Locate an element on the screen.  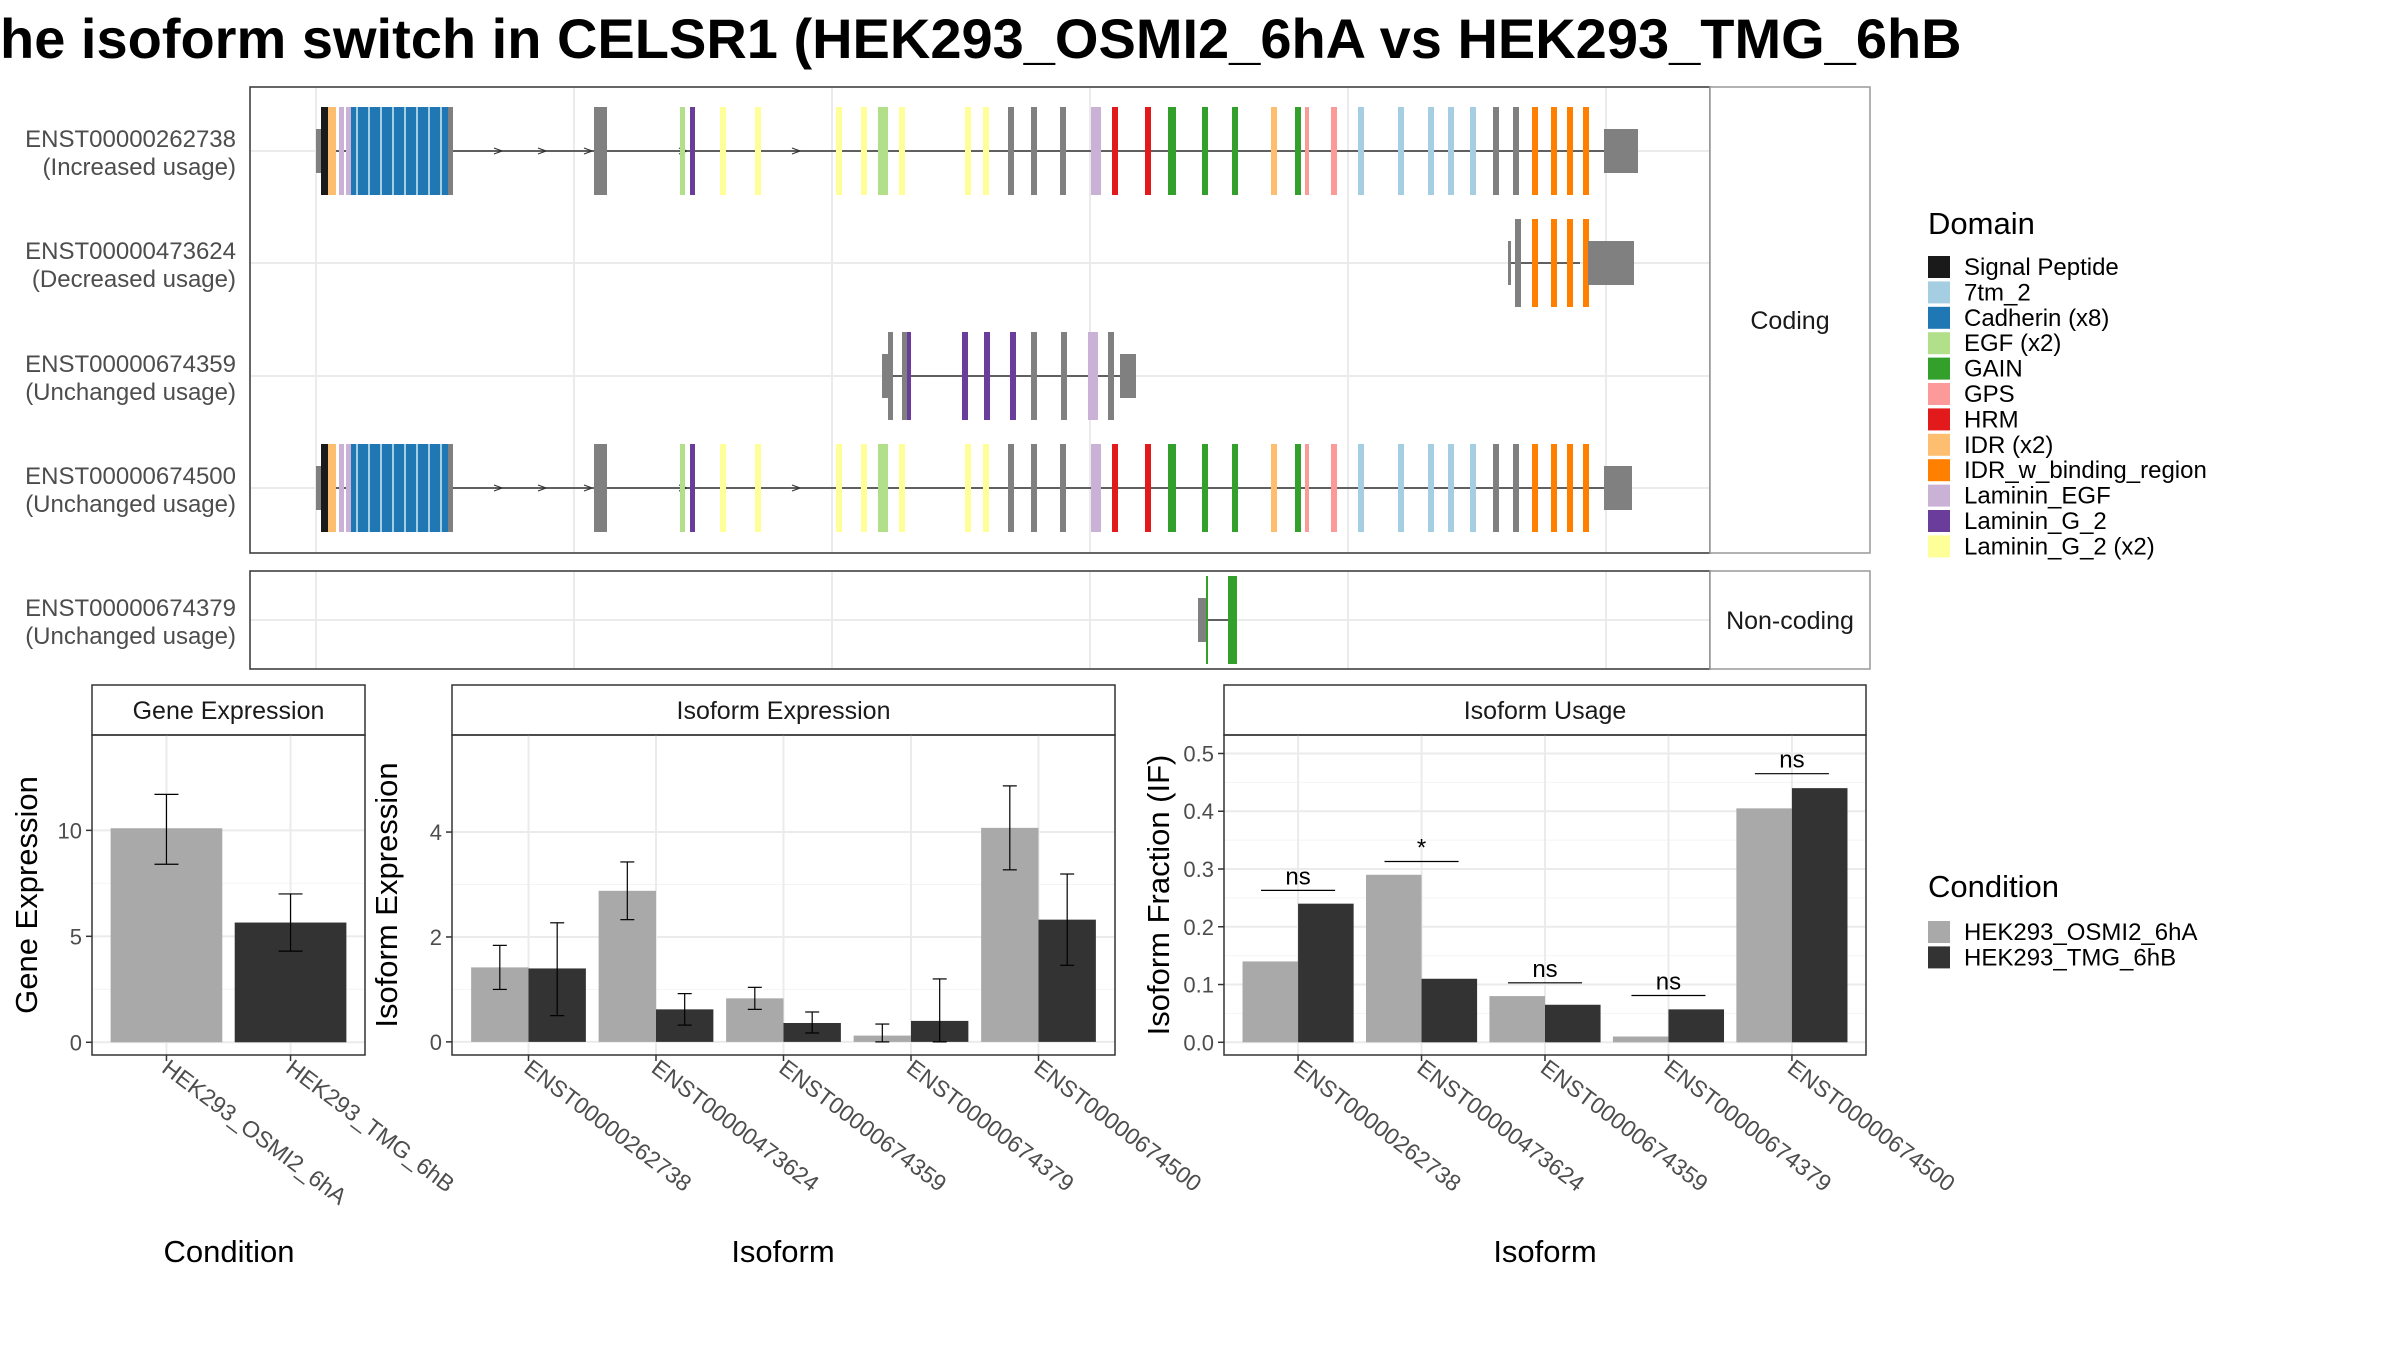
y-axis-title: Isoform Expression is located at coordinates (386, 894).